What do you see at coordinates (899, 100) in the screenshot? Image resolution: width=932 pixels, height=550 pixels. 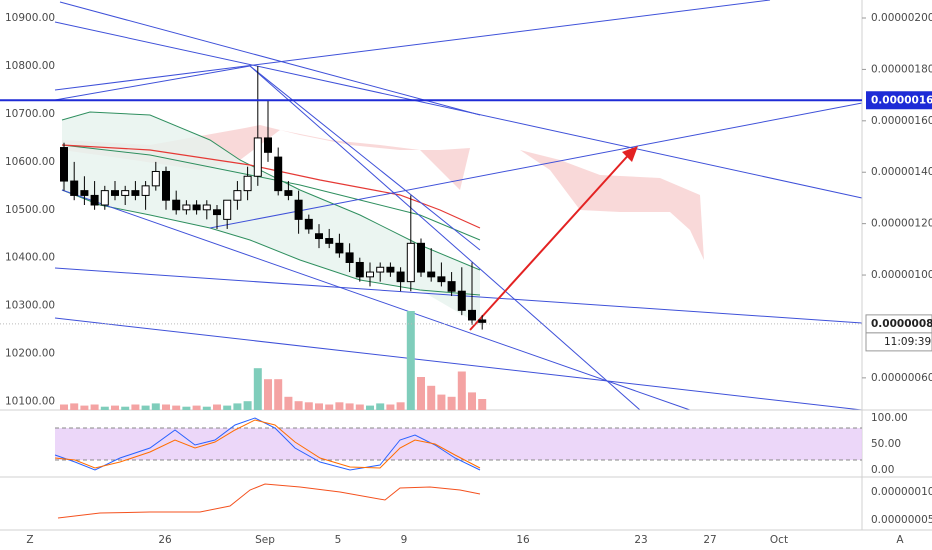 I see `price-tag` at bounding box center [899, 100].